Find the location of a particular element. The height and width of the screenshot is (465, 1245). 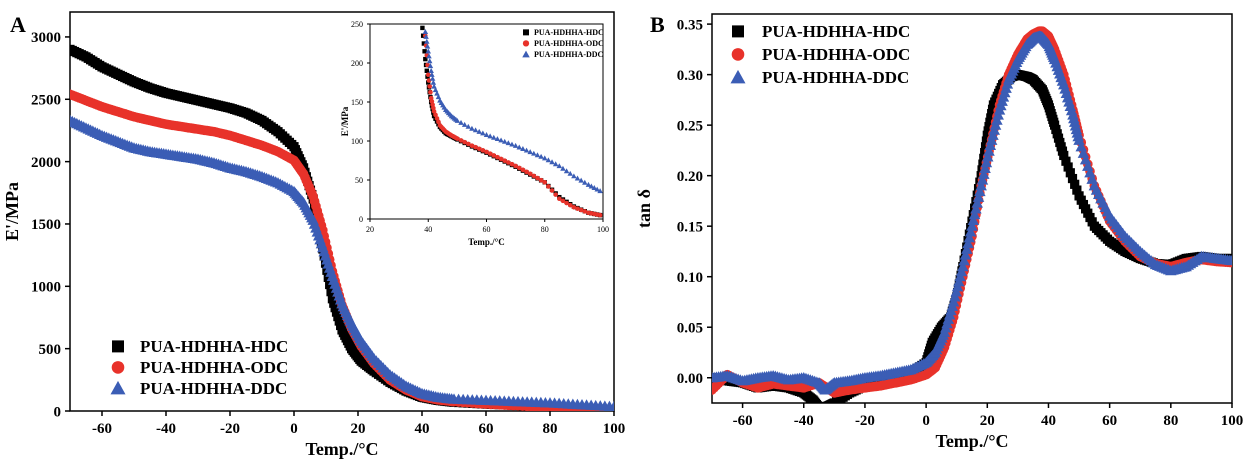

chart-a-inset-legend-label-pua-hdhha-odc: PUA-HDHHA-ODC is located at coordinates (569, 43).